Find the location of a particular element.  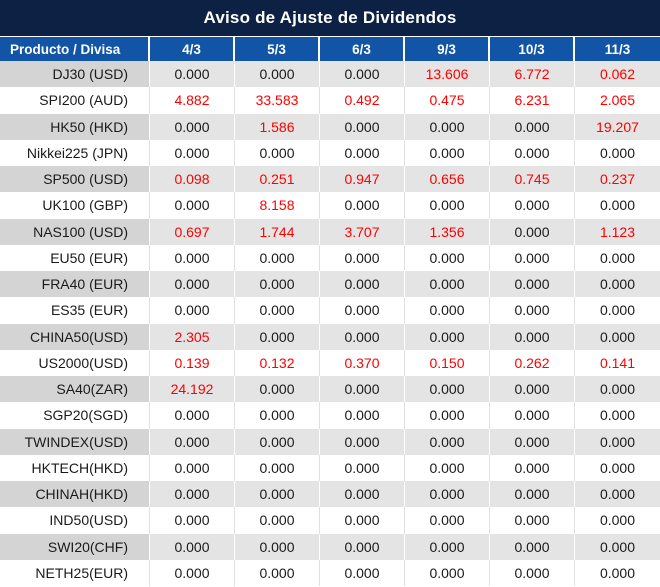

value-cell: 6.231 is located at coordinates (532, 100).